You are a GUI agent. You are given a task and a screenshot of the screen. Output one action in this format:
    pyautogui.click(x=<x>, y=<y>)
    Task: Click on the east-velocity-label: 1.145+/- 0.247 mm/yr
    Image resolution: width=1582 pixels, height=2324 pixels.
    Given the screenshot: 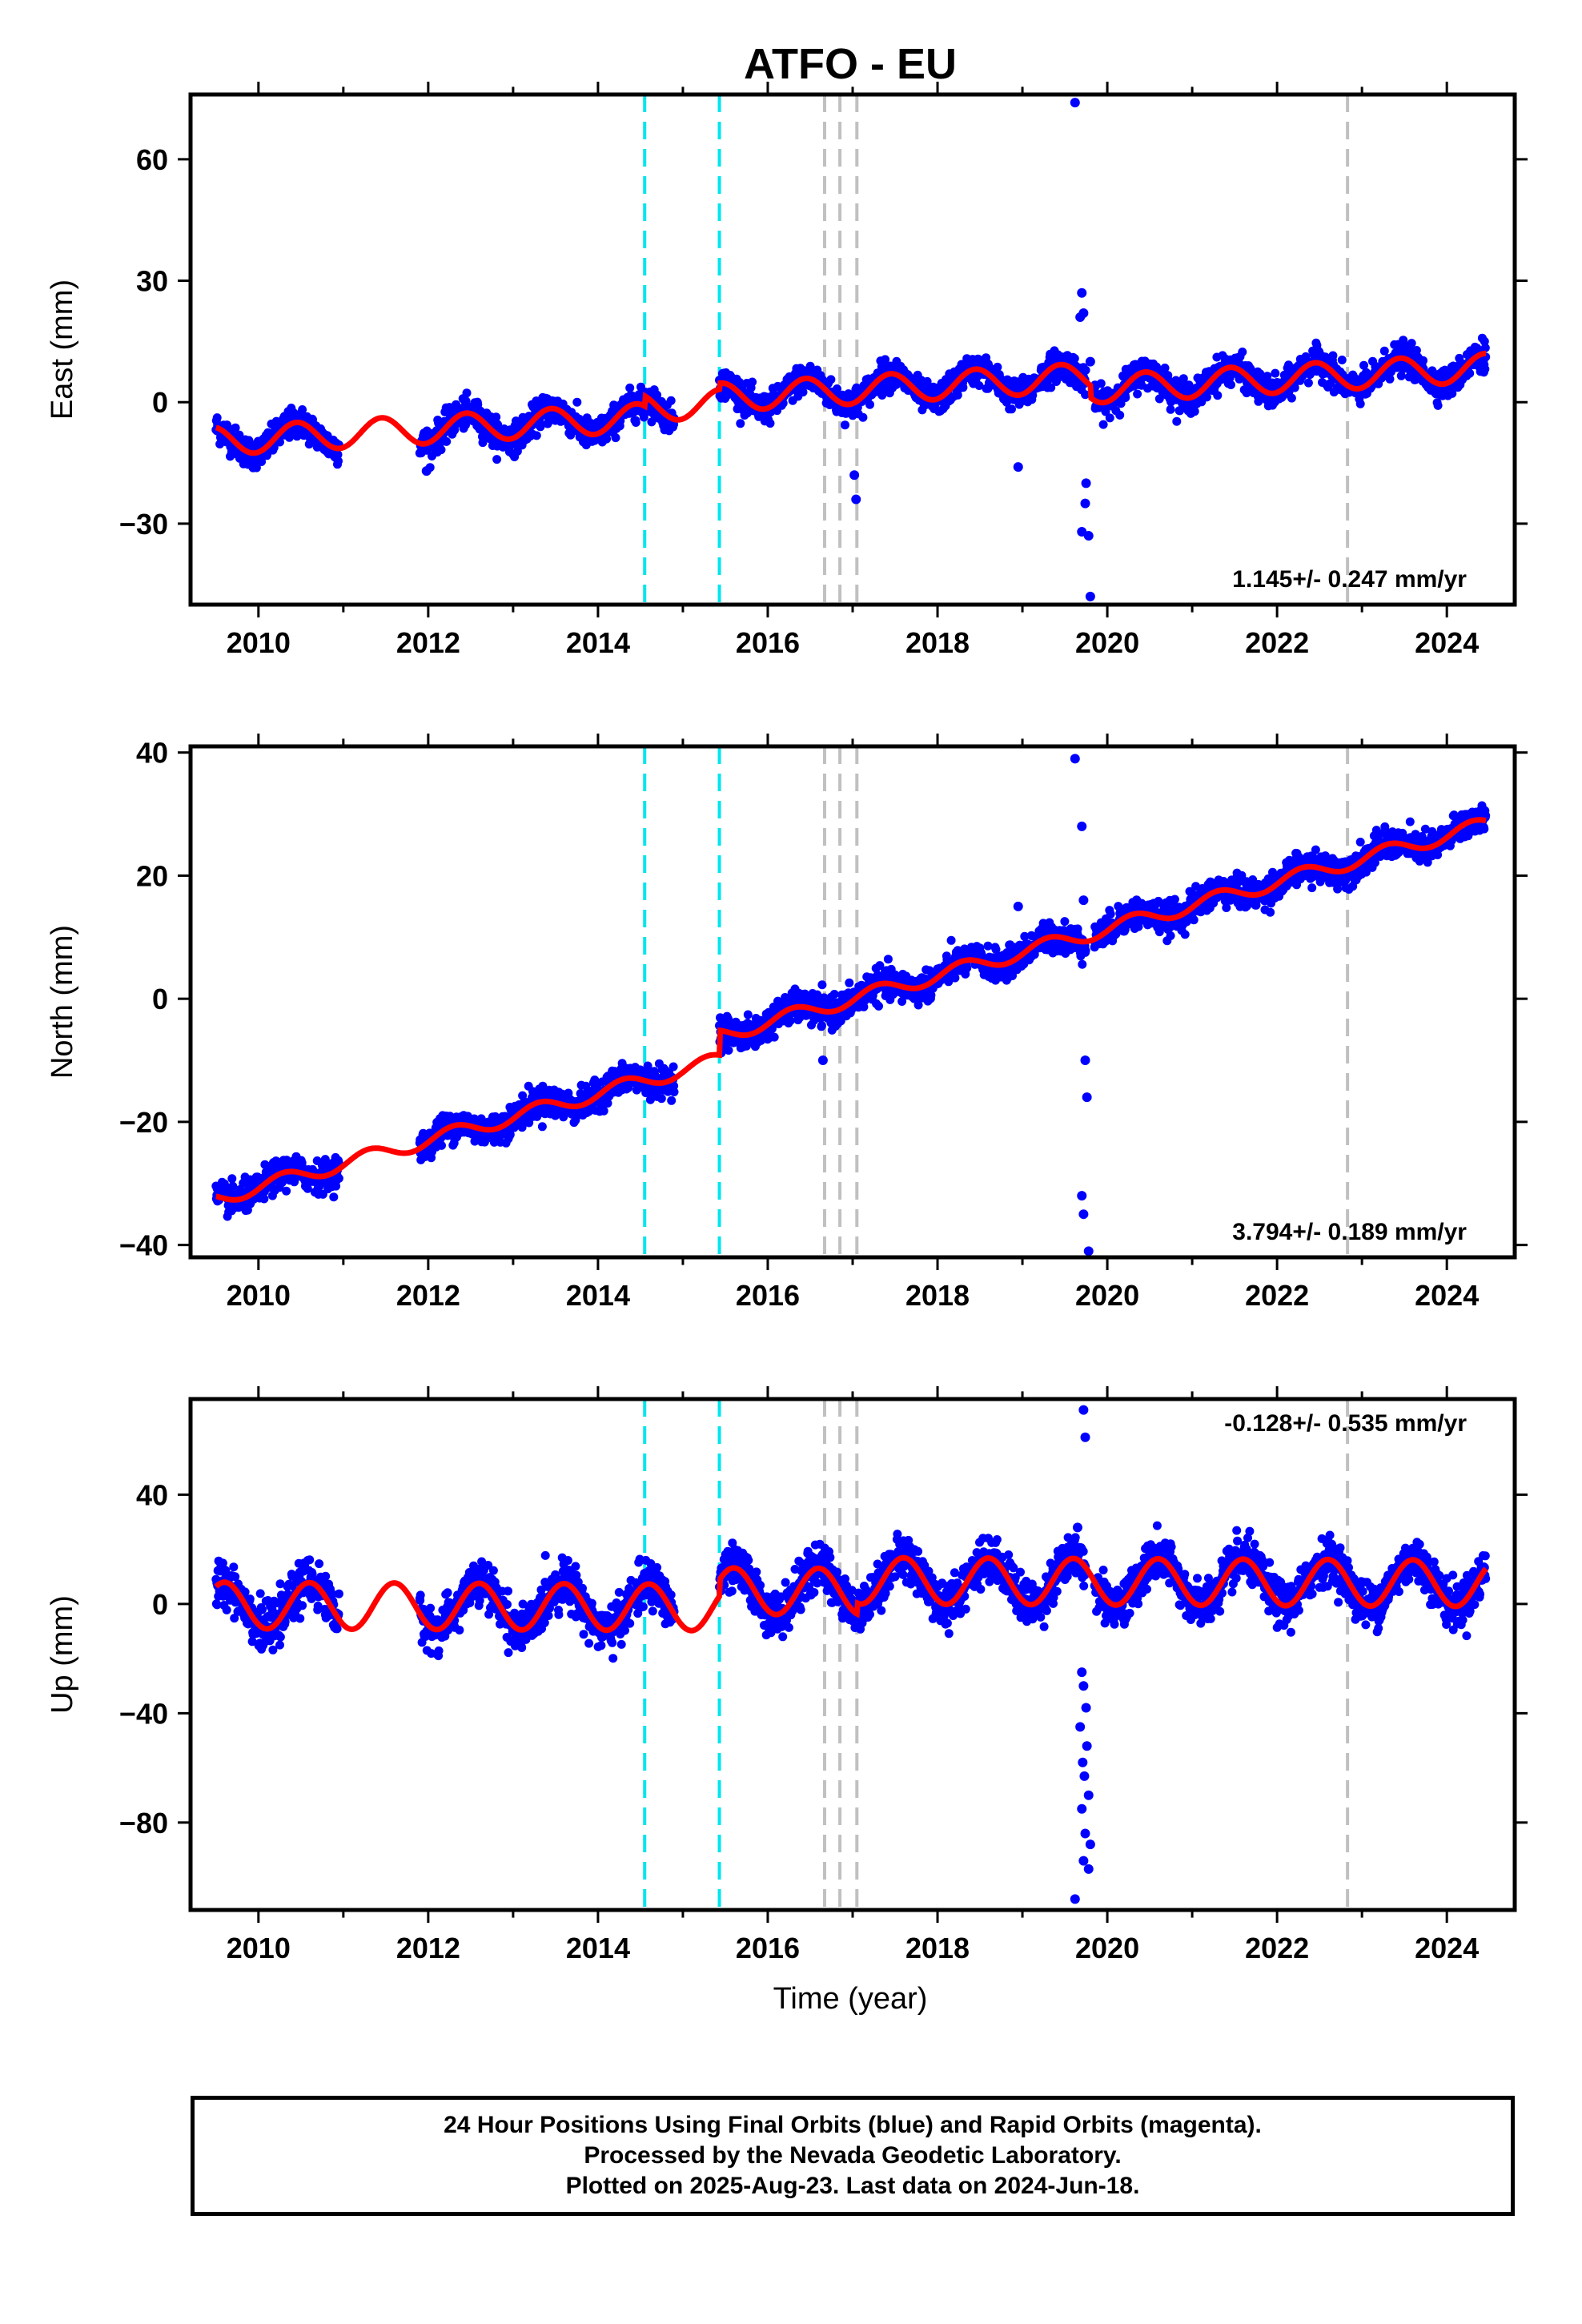 What is the action you would take?
    pyautogui.click(x=1350, y=579)
    